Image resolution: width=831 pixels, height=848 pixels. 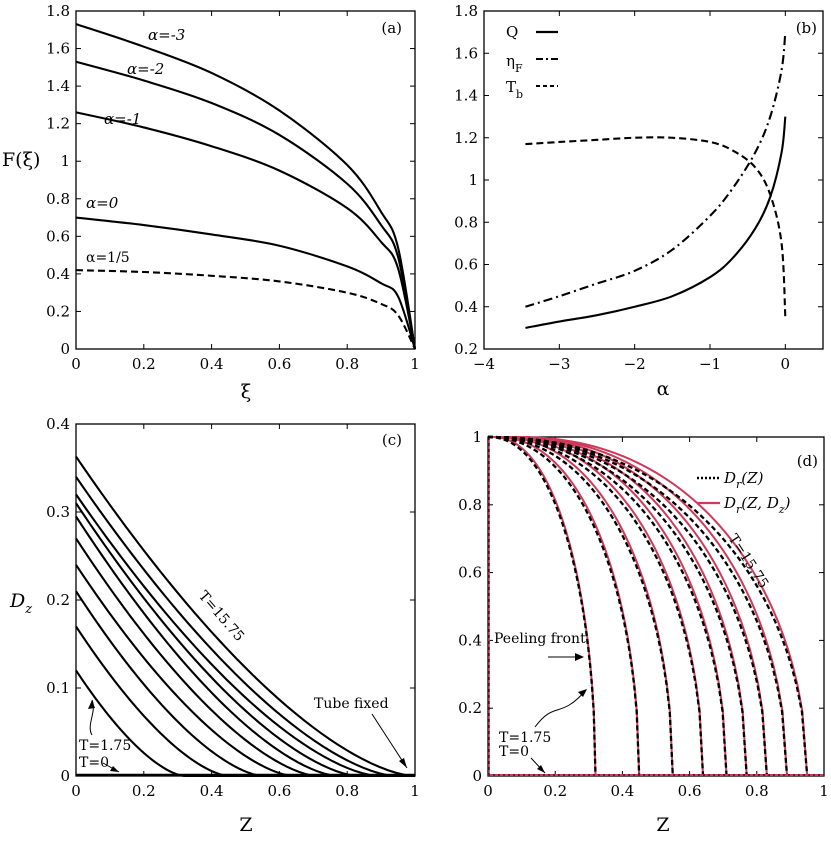 What do you see at coordinates (28, 609) in the screenshot?
I see `panel-c-ylabel-sub: z` at bounding box center [28, 609].